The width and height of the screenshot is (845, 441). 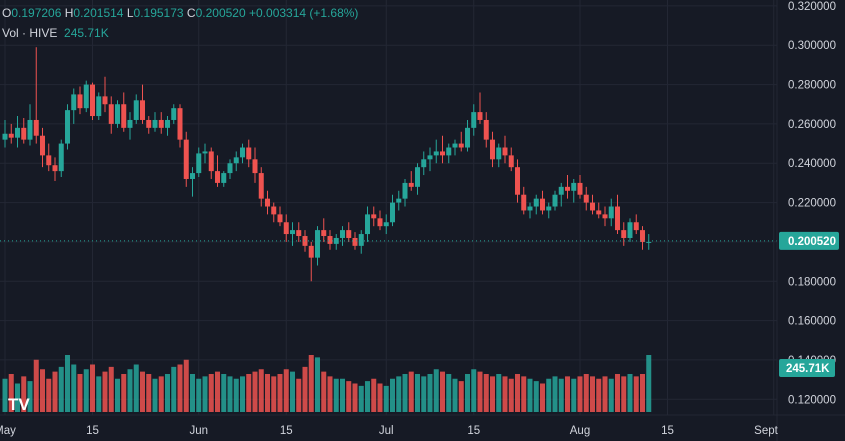 What do you see at coordinates (386, 431) in the screenshot?
I see `time-tick-label: Jul` at bounding box center [386, 431].